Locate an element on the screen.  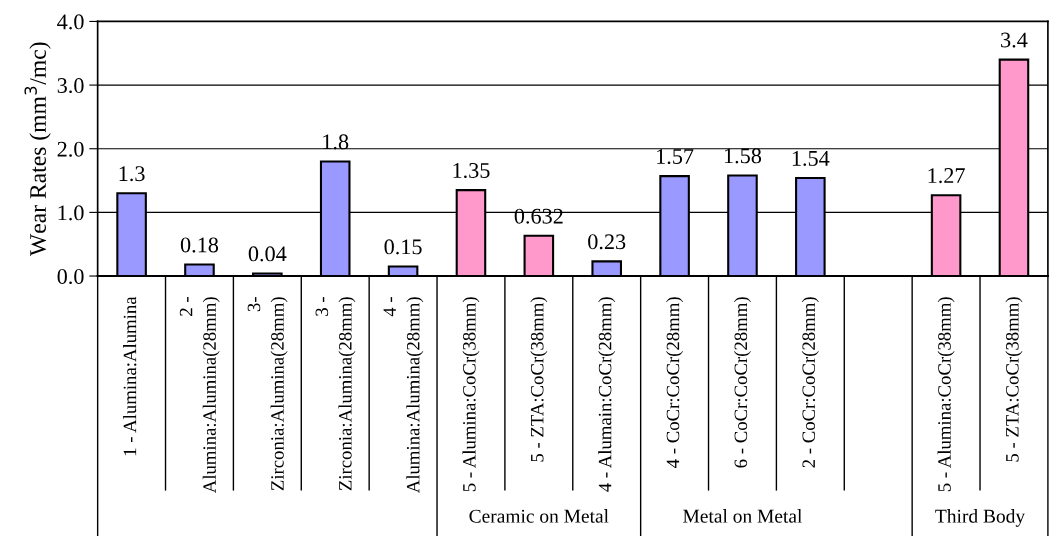
data-label: 3.4 is located at coordinates (1014, 40).